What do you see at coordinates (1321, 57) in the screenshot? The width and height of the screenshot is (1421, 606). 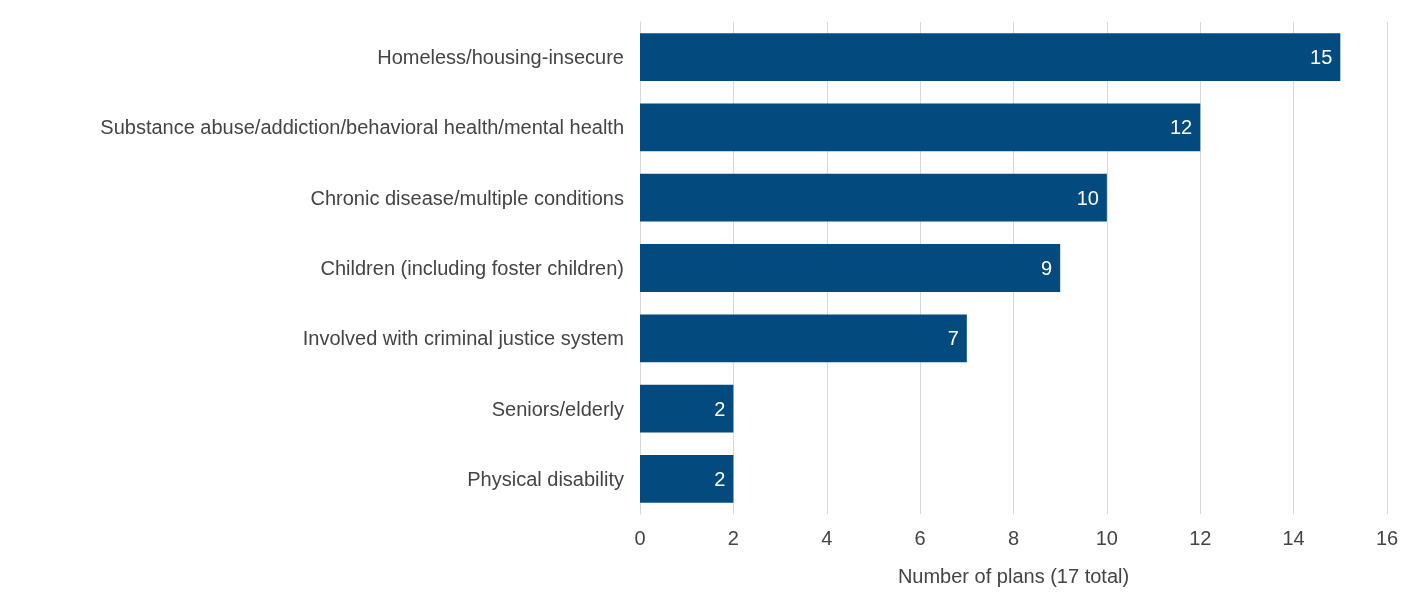 I see `data-label: 15` at bounding box center [1321, 57].